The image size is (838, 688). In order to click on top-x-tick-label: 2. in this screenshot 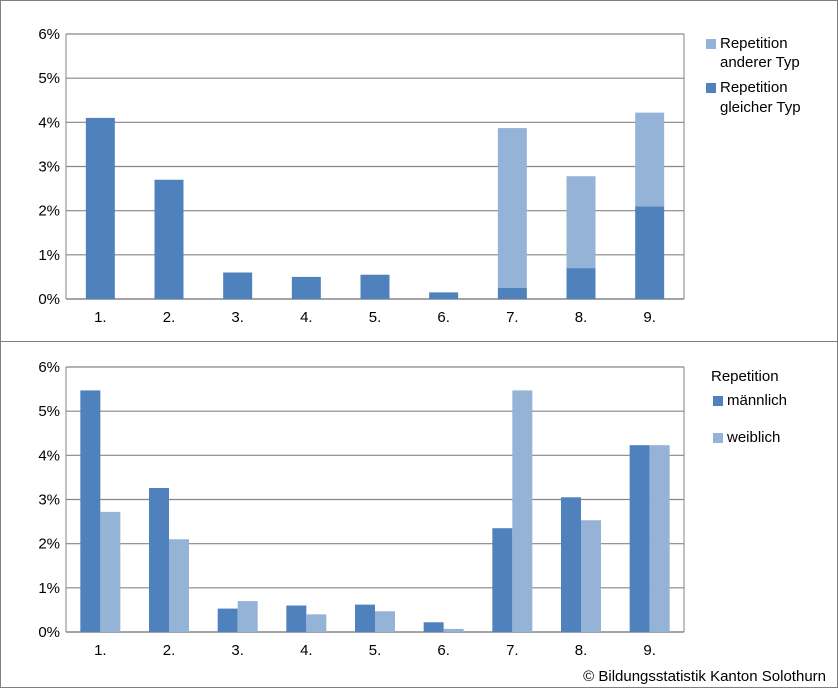, I will do `click(169, 317)`.